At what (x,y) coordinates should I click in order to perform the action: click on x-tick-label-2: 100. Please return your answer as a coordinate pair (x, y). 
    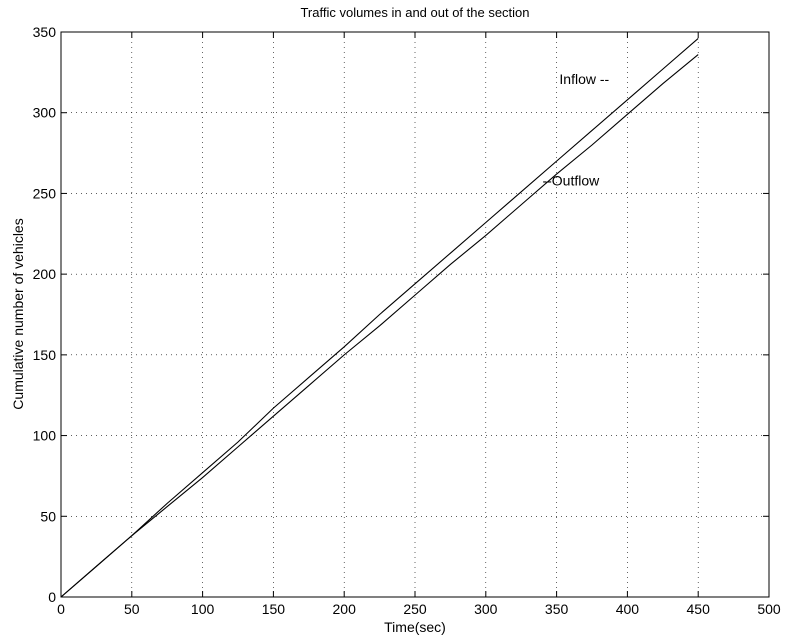
    Looking at the image, I should click on (203, 609).